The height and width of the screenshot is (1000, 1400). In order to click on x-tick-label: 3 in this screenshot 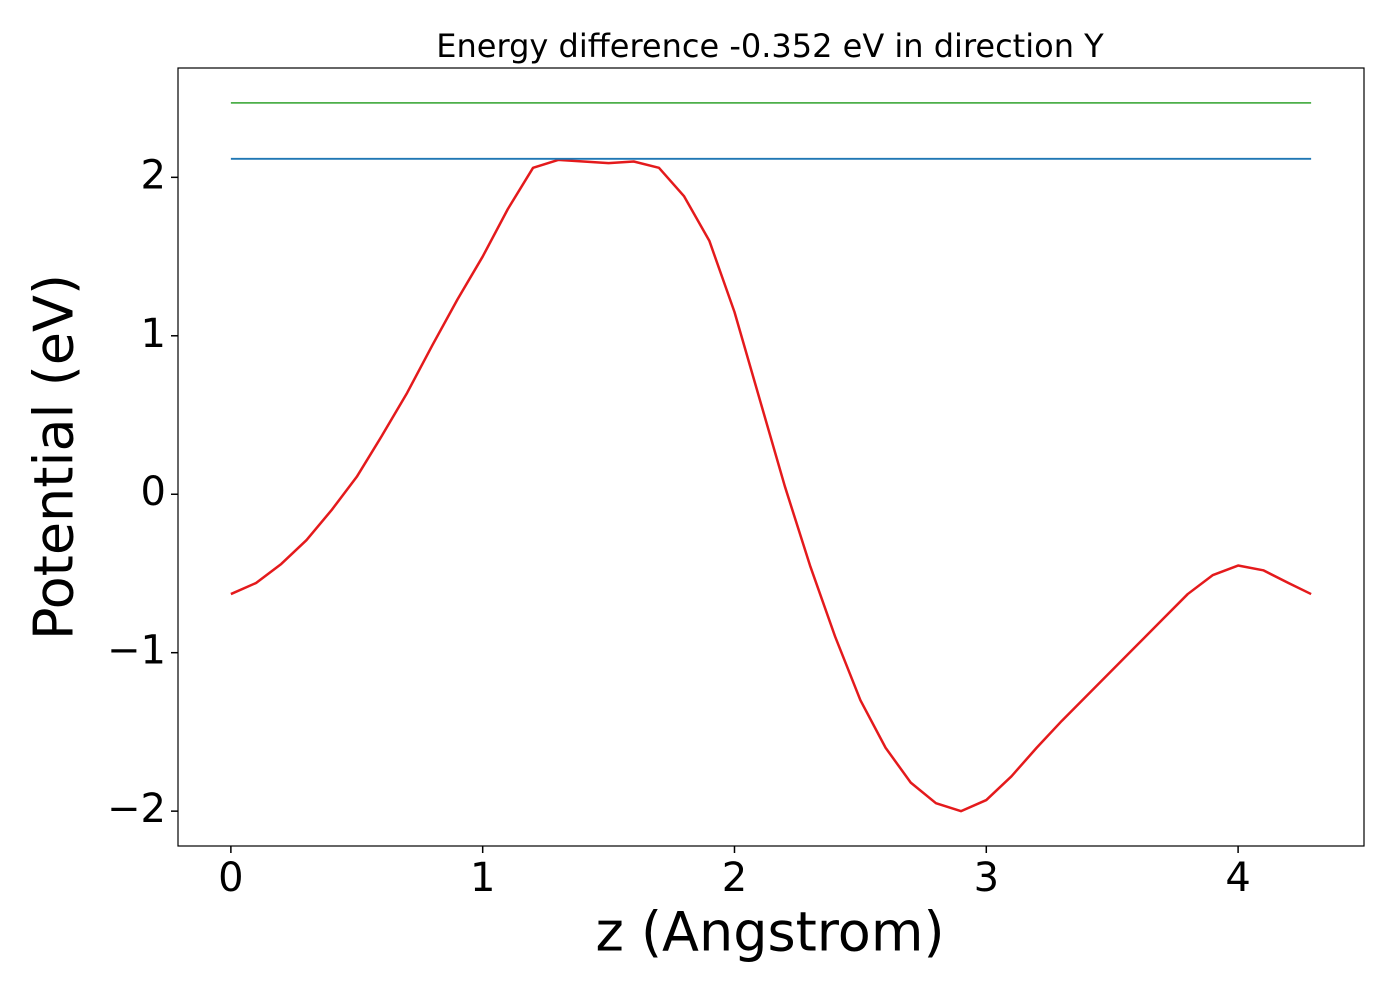, I will do `click(986, 878)`.